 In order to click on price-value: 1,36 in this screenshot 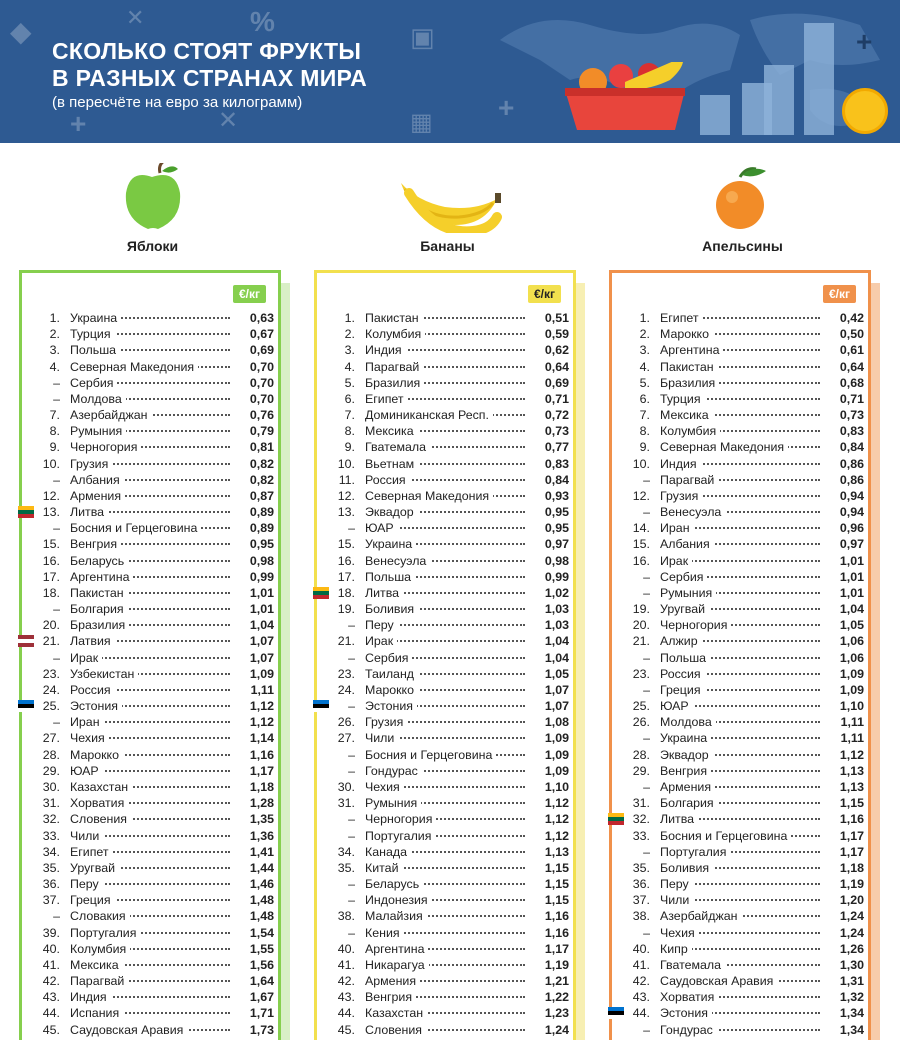, I will do `click(261, 835)`.